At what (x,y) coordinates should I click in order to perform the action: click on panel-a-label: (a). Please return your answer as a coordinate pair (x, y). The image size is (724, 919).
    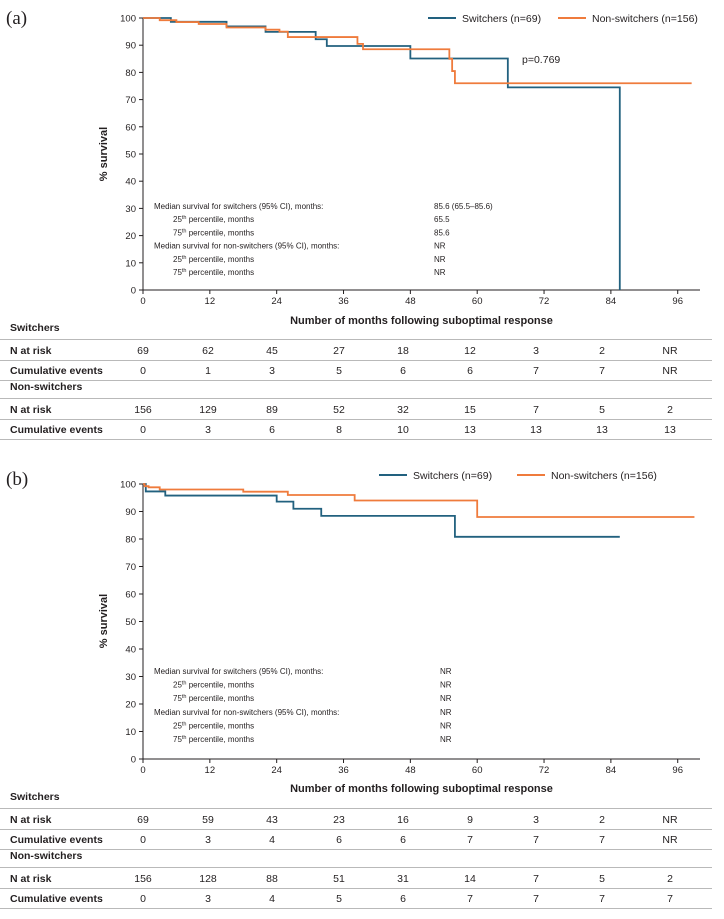
    Looking at the image, I should click on (17, 18).